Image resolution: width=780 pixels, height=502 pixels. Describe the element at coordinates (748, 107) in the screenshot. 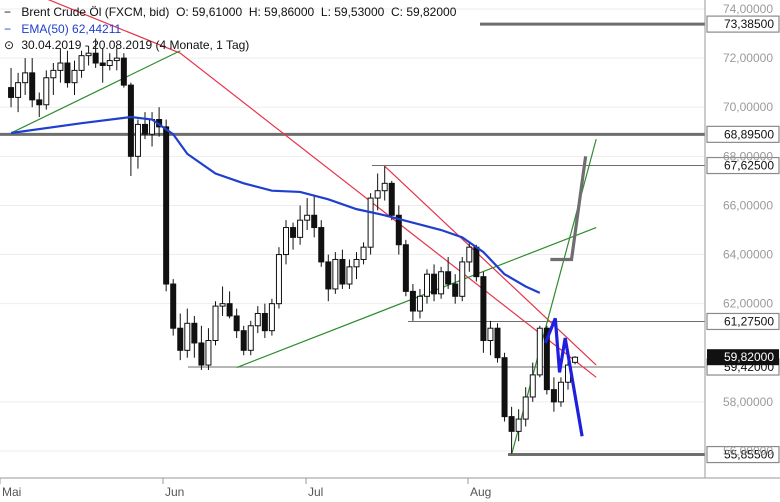

I see `y-tick-label: 70,00000` at that location.